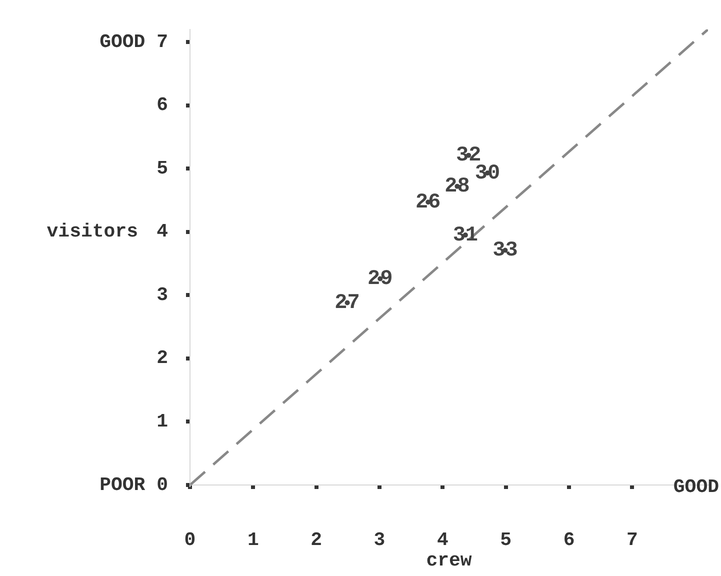  I want to click on x-tick-label: 1, so click(253, 540).